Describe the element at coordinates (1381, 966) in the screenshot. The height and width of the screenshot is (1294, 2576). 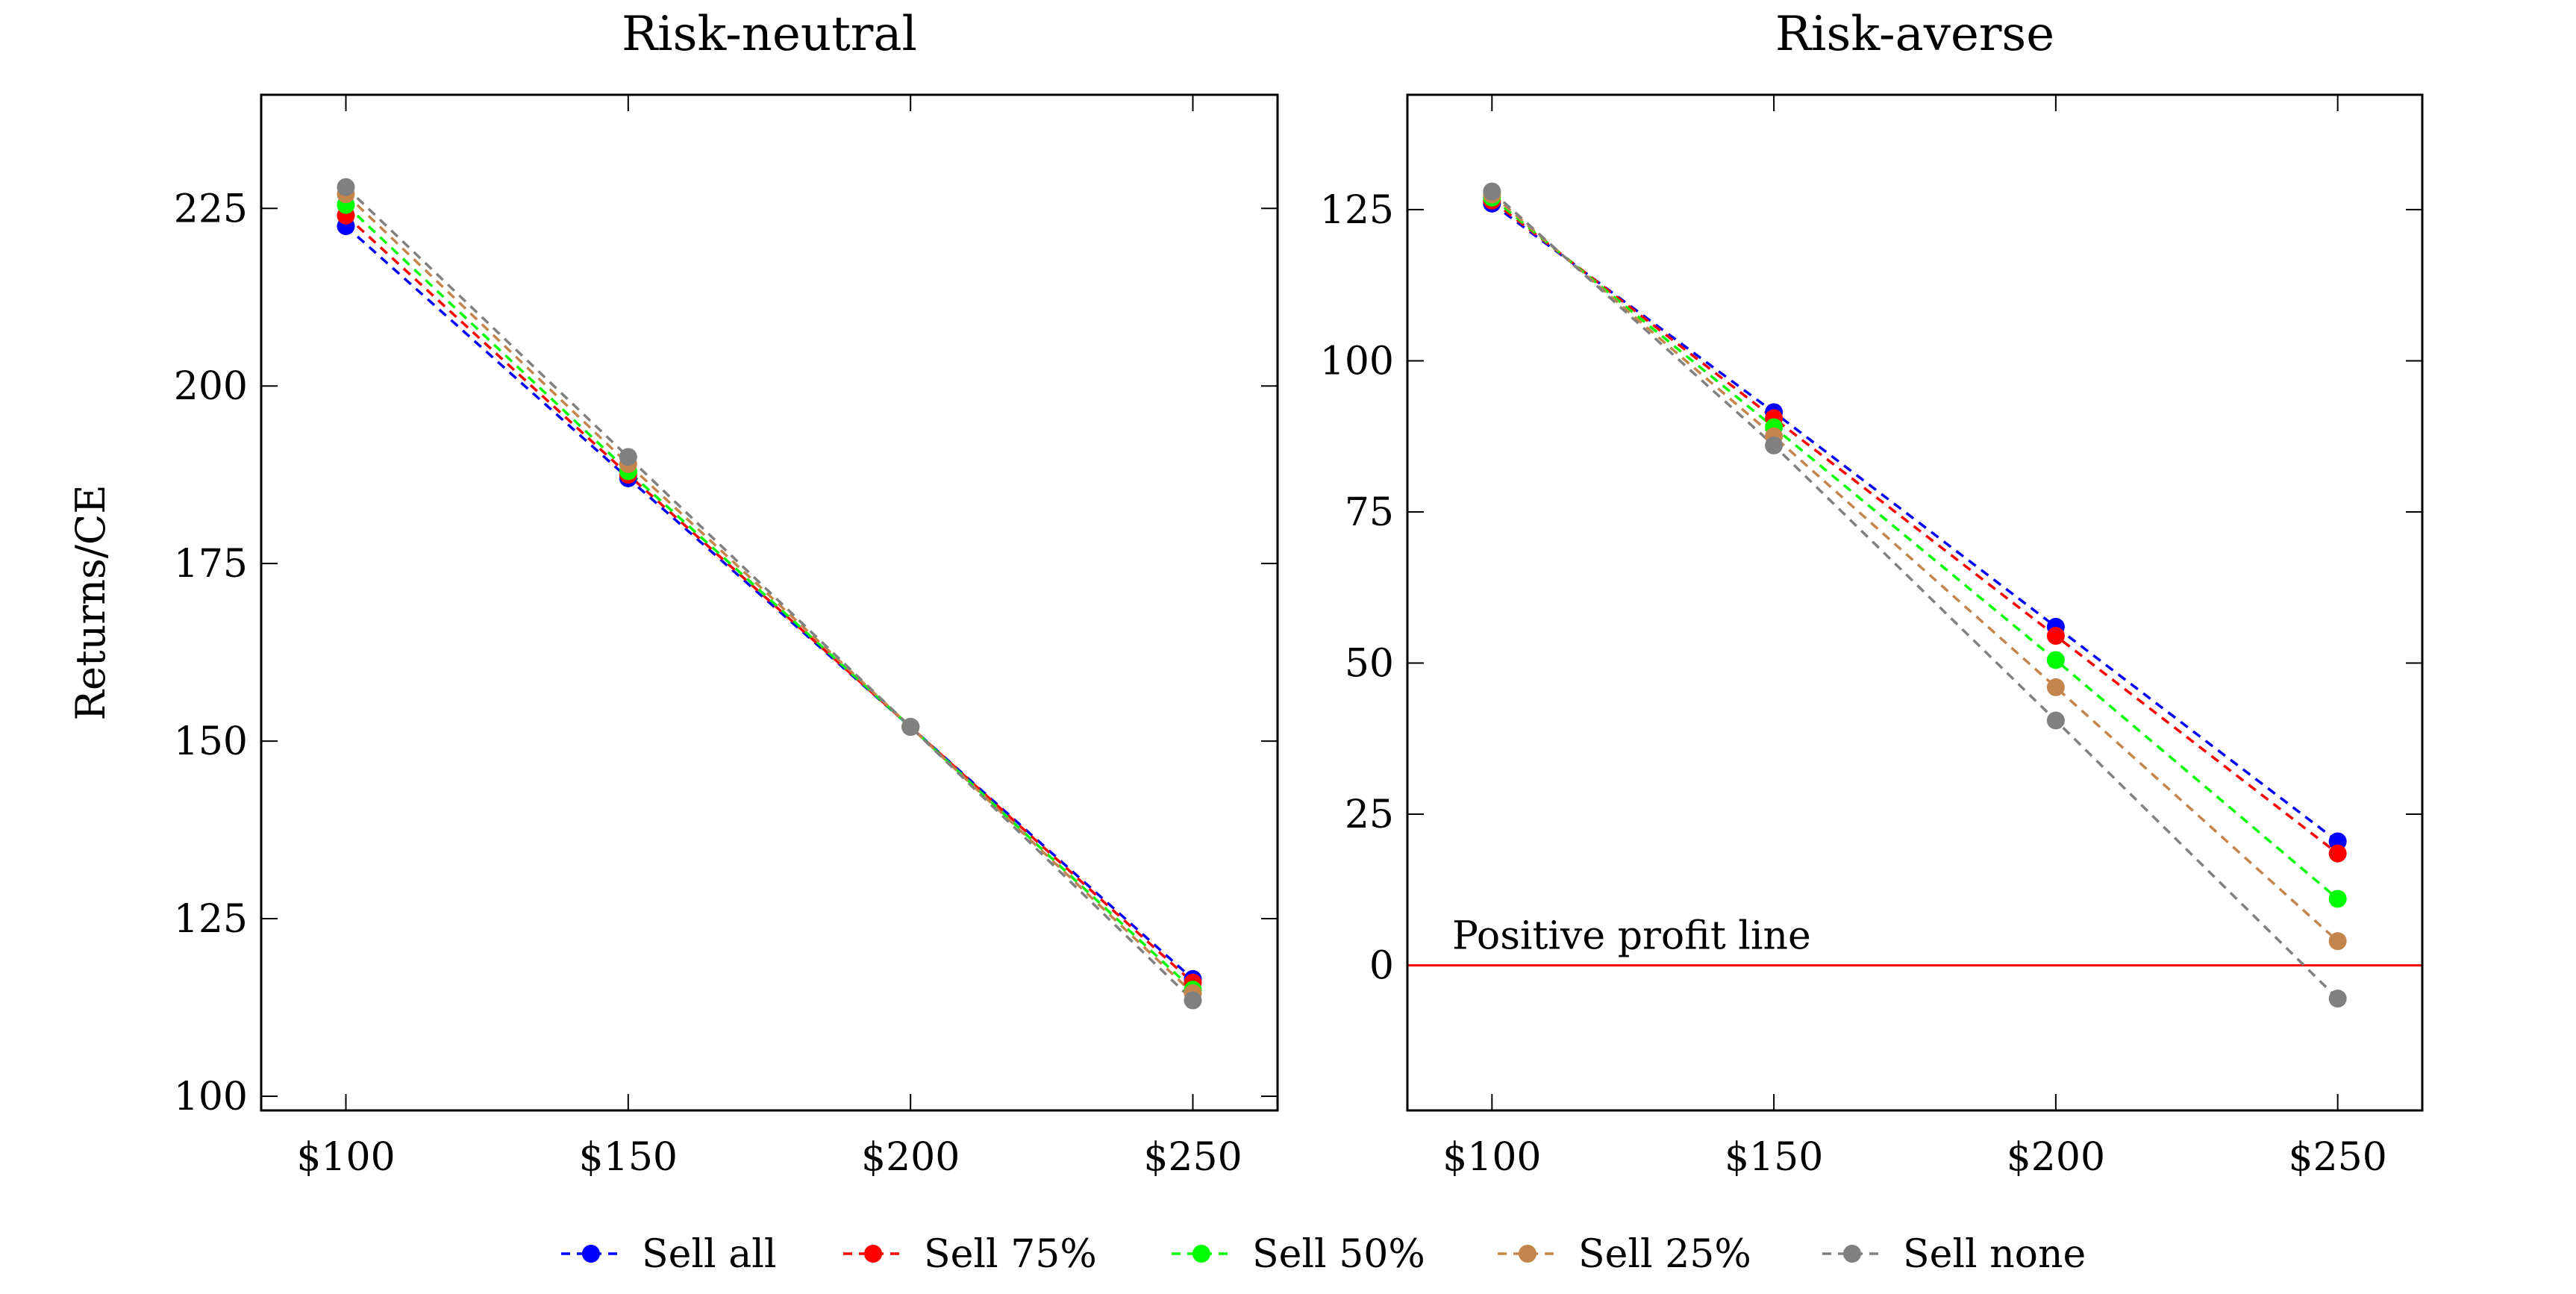
I see `y-tick-label: 0` at that location.